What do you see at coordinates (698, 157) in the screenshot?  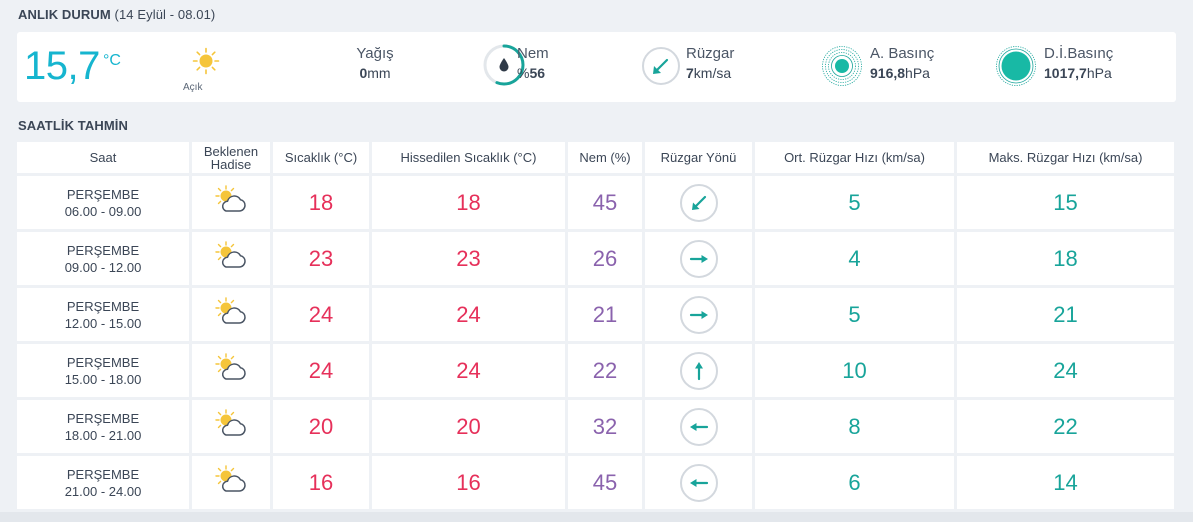 I see `header-wind-dir: Rüzgar Yönü` at bounding box center [698, 157].